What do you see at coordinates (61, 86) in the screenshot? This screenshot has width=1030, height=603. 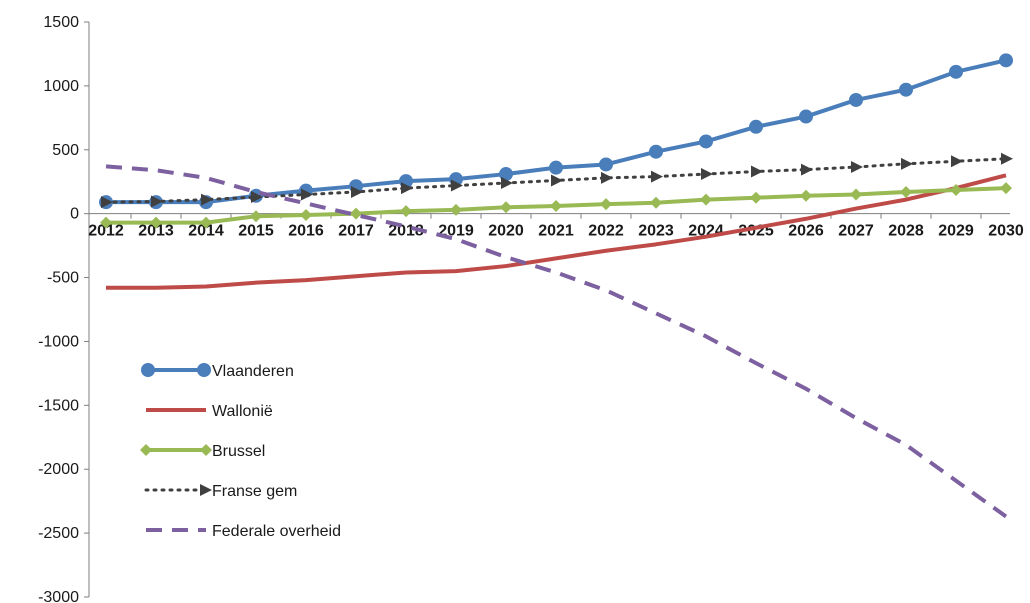 I see `y-tick-label: 1000` at bounding box center [61, 86].